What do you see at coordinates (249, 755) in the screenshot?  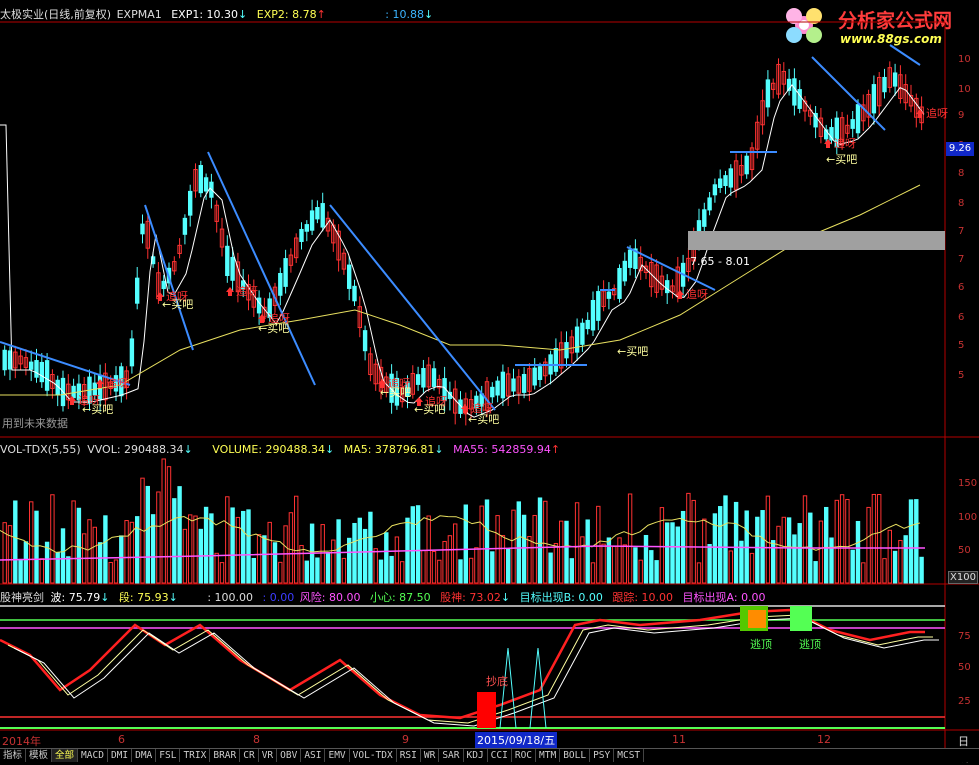 I see `tab-cr: CR` at bounding box center [249, 755].